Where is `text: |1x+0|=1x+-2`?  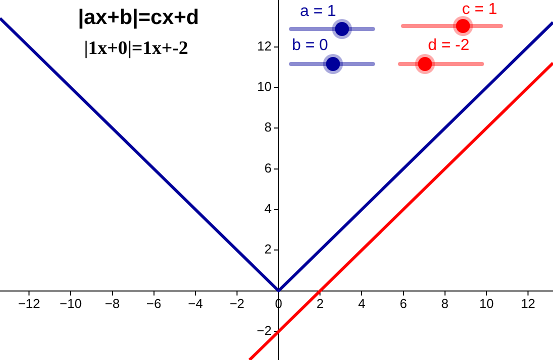
text: |1x+0|=1x+-2 is located at coordinates (136, 49).